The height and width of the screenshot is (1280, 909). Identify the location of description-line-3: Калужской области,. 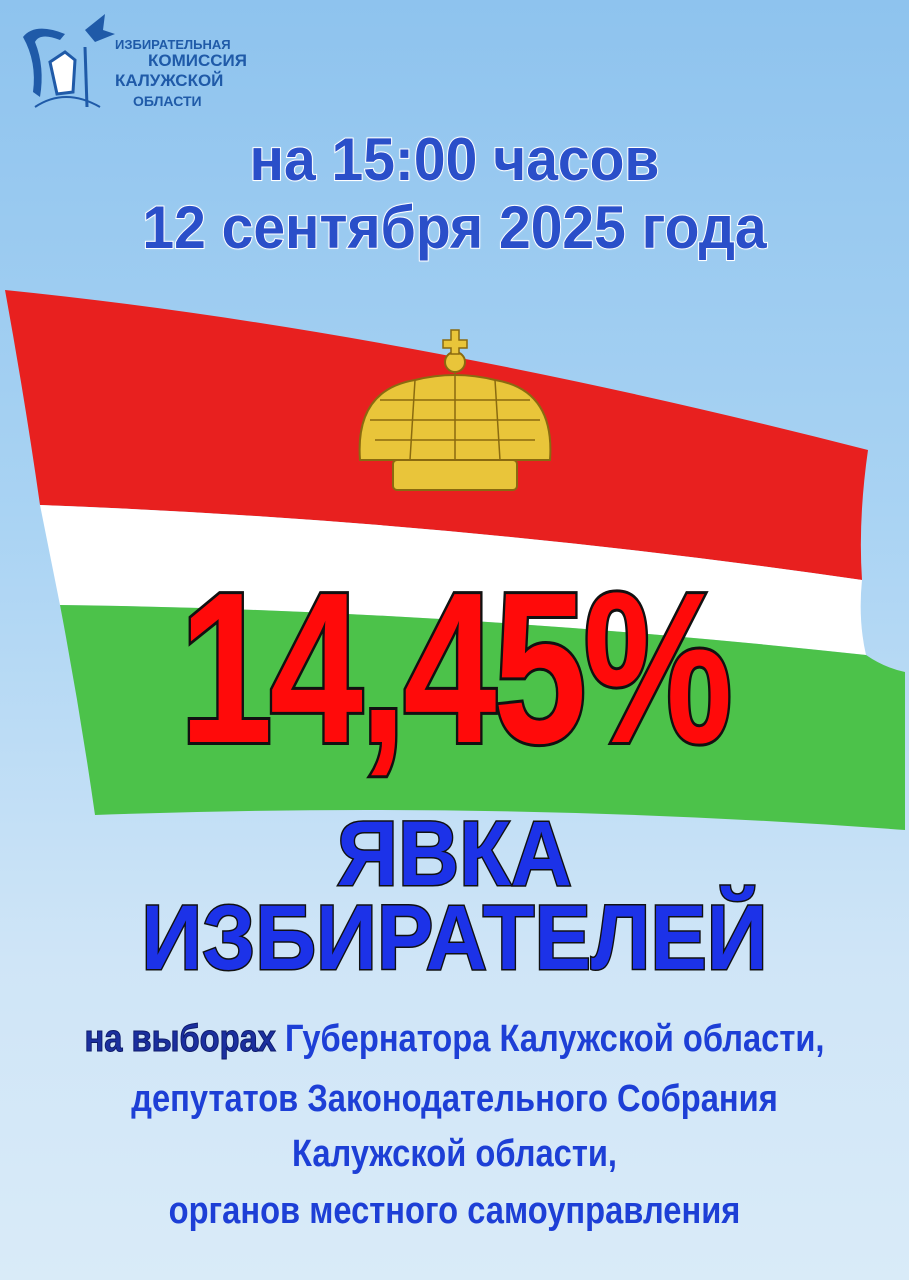
(454, 1154).